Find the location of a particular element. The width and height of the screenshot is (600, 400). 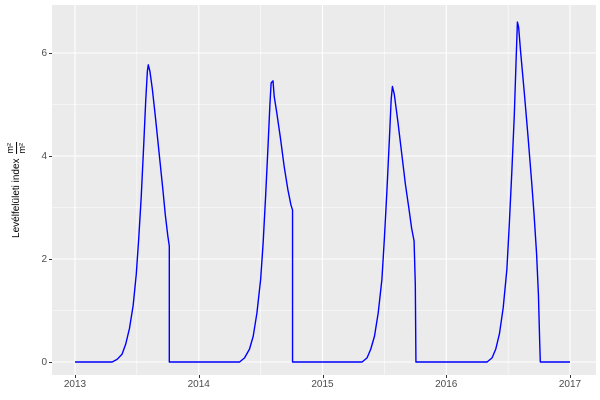

y-tick-label: 4 is located at coordinates (44, 156).